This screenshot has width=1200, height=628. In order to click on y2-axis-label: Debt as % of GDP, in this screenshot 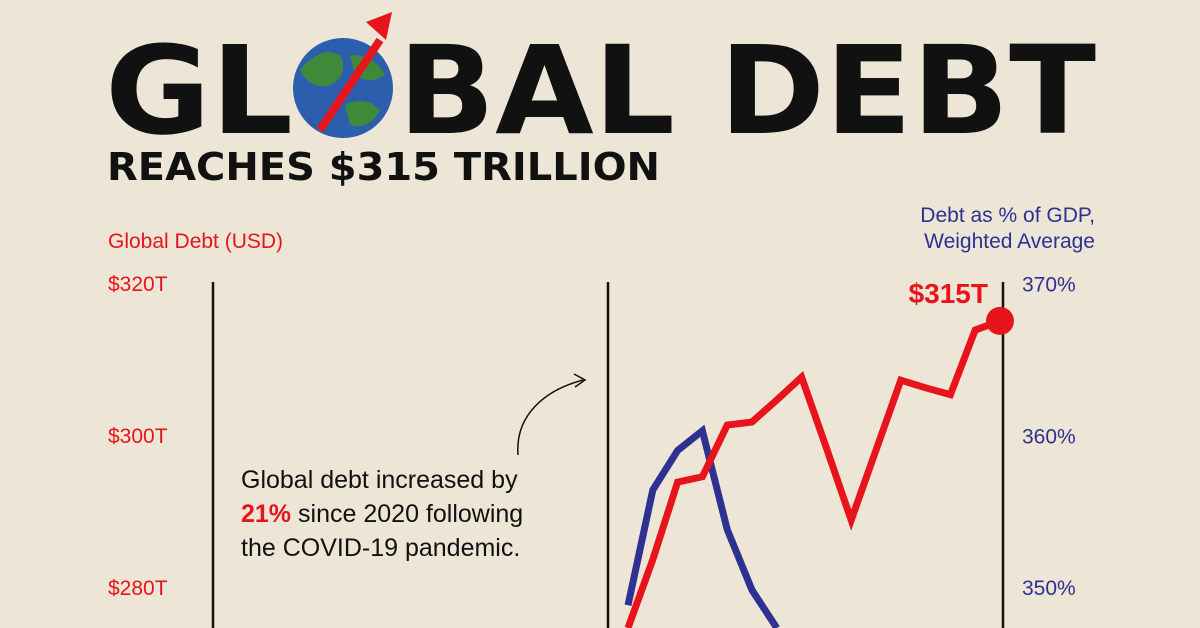, I will do `click(1007, 215)`.